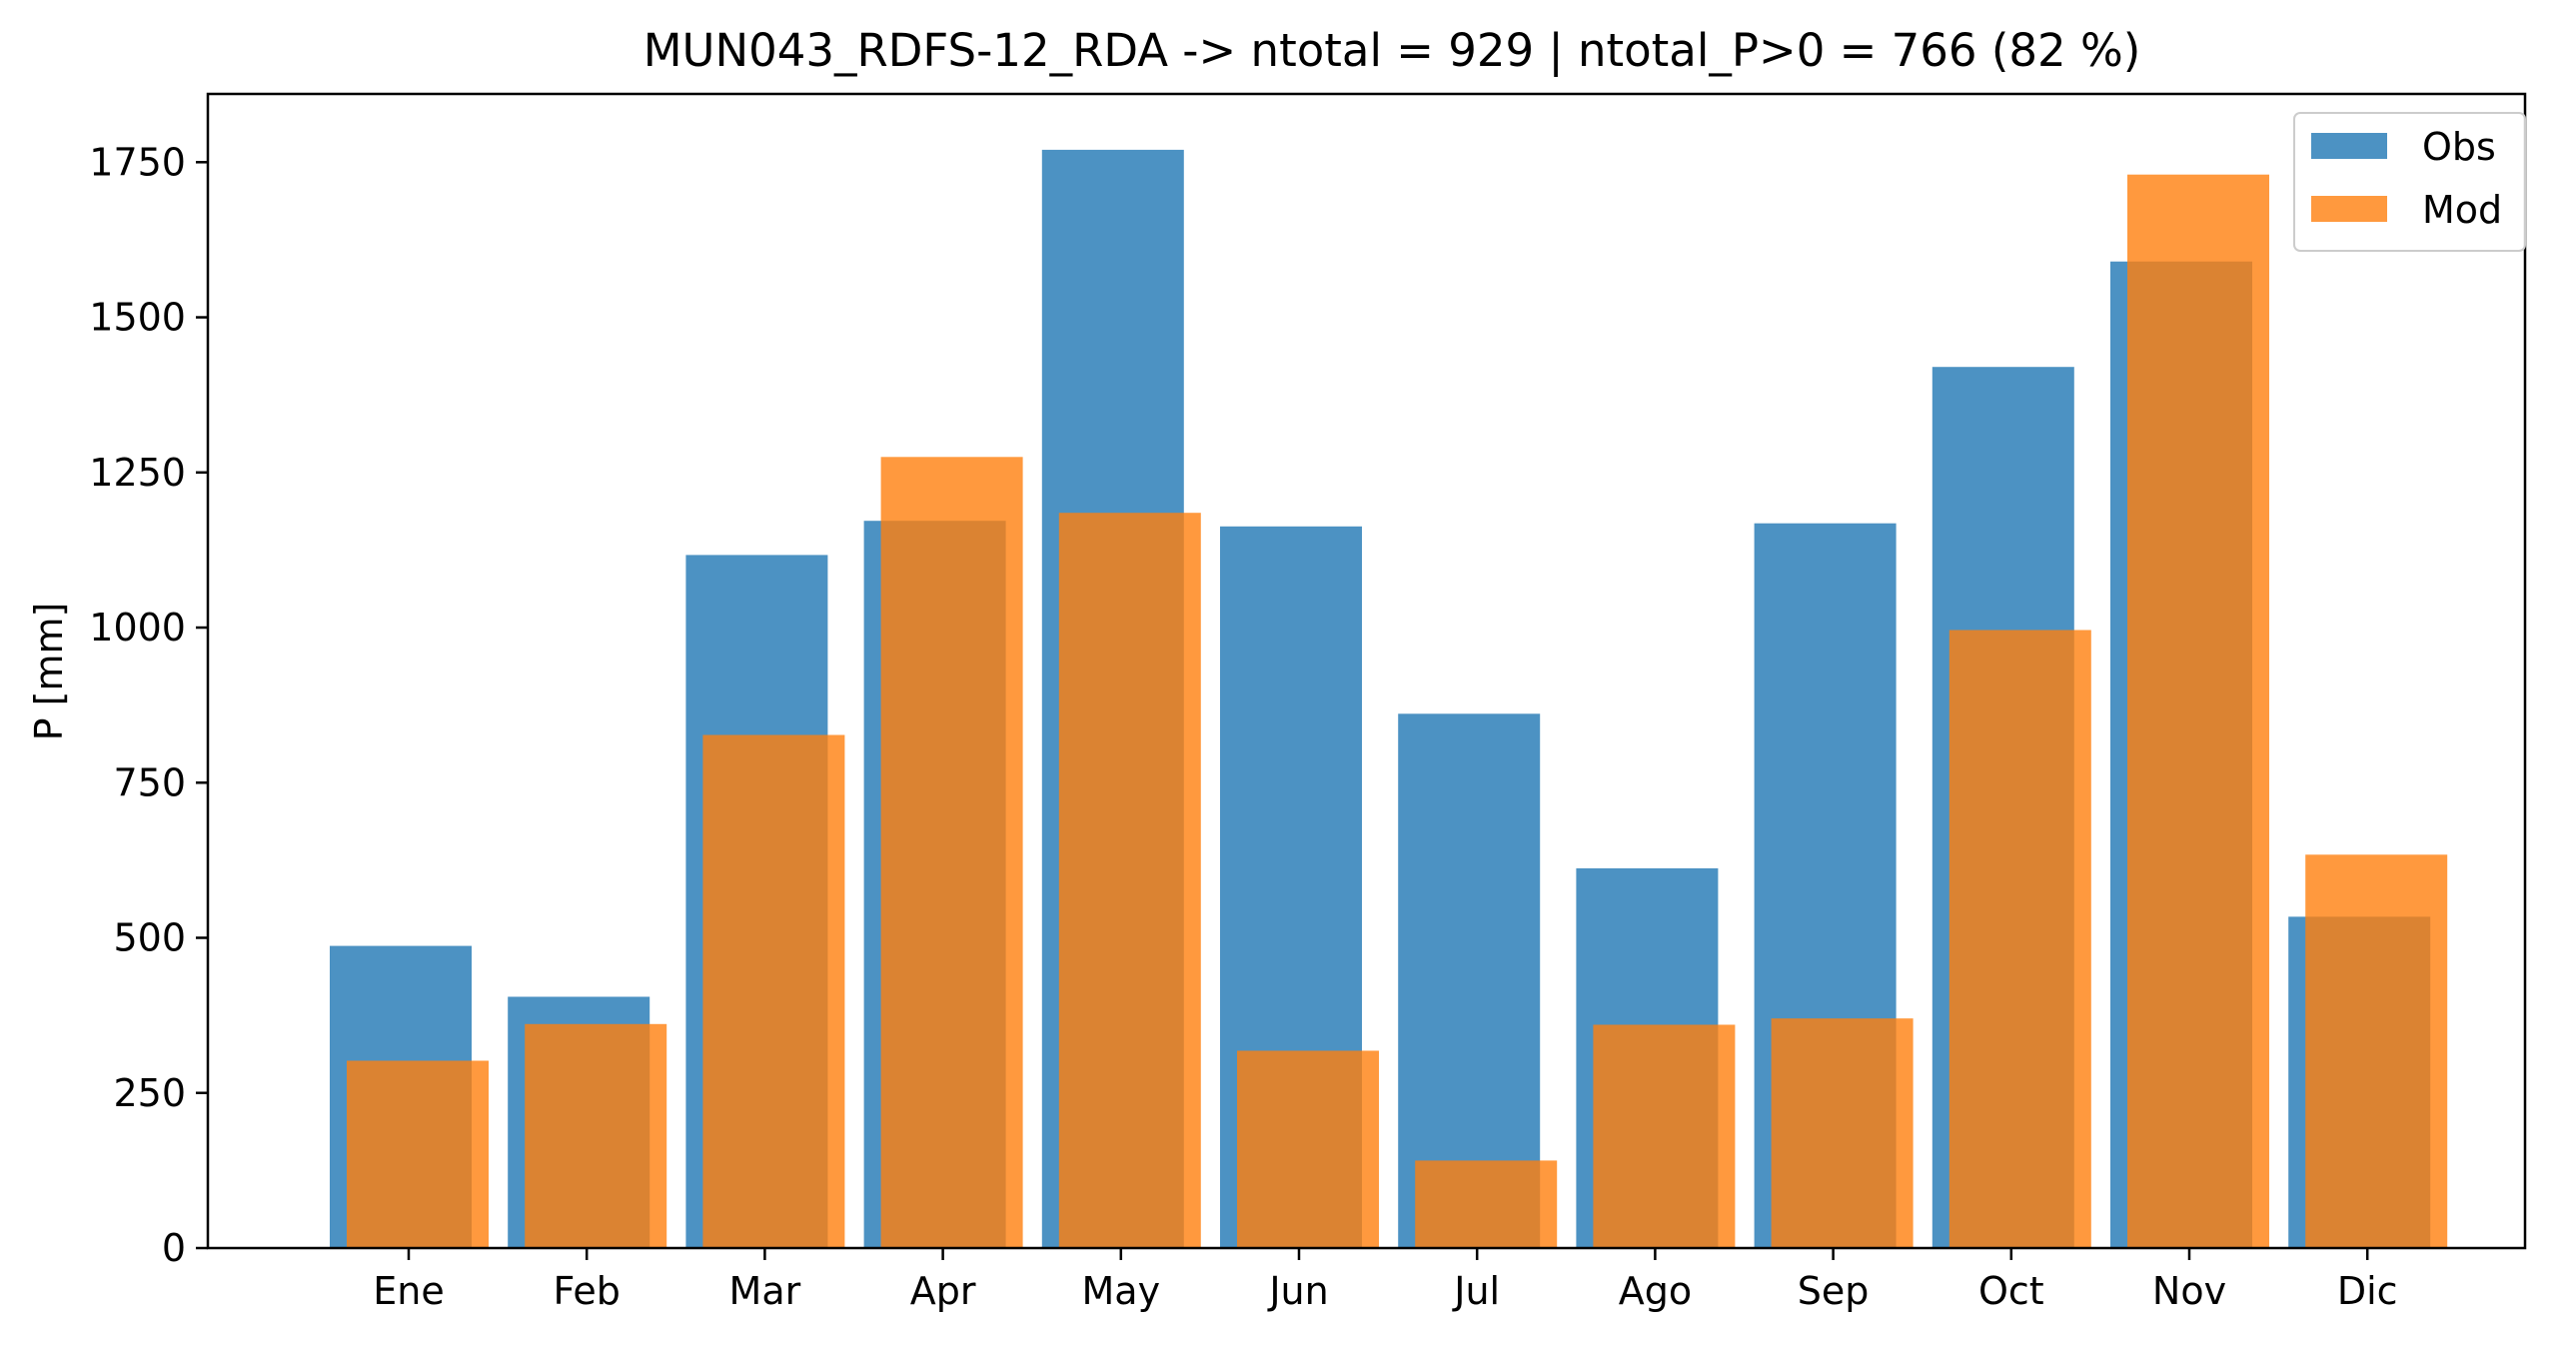 The image size is (2576, 1348). What do you see at coordinates (1129, 880) in the screenshot?
I see `bar-mod-may` at bounding box center [1129, 880].